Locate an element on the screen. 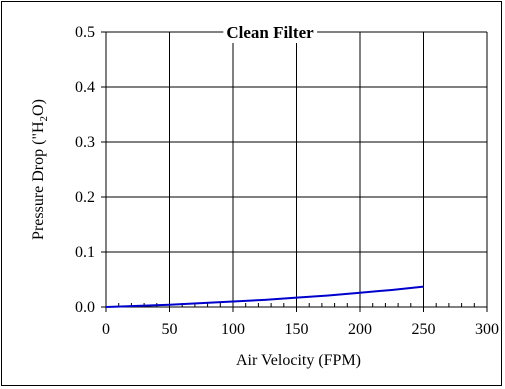 The height and width of the screenshot is (389, 505). y-tick-label: 0.4 is located at coordinates (85, 87).